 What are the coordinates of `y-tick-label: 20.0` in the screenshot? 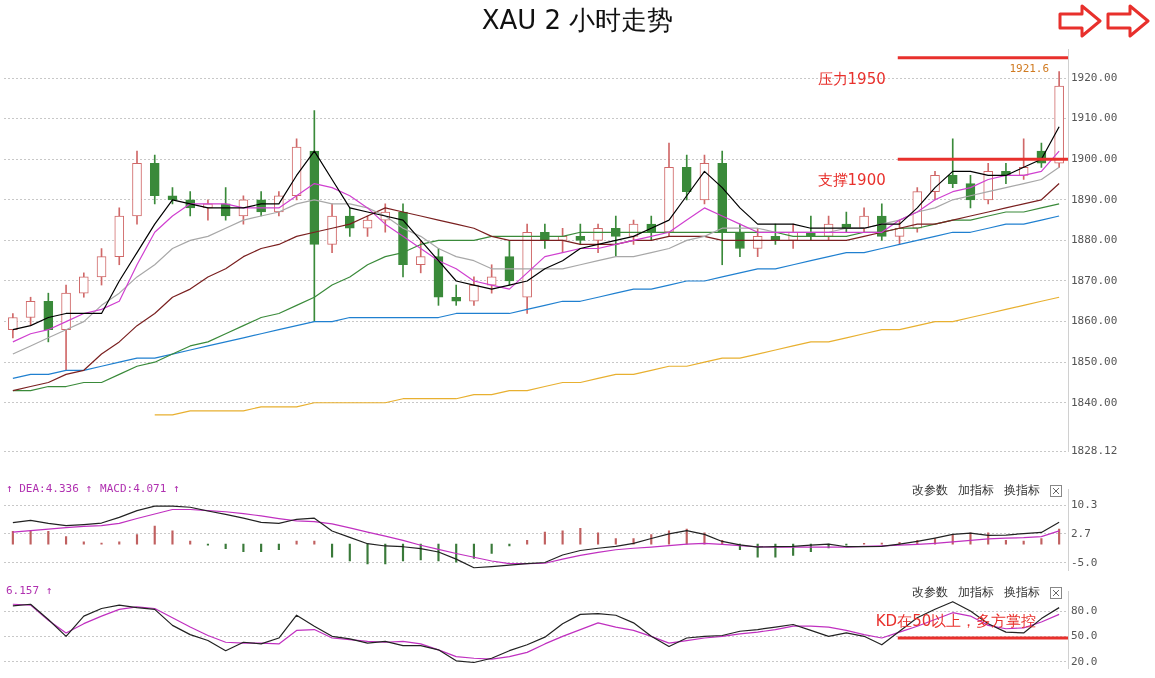 It's located at (1084, 661).